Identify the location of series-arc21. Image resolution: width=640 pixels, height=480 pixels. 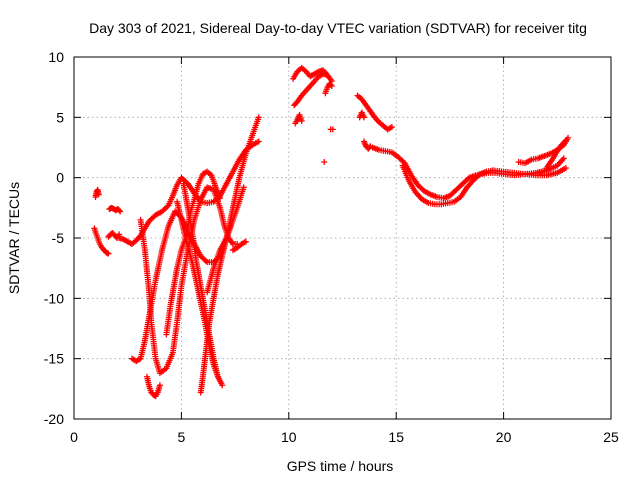
(374, 112).